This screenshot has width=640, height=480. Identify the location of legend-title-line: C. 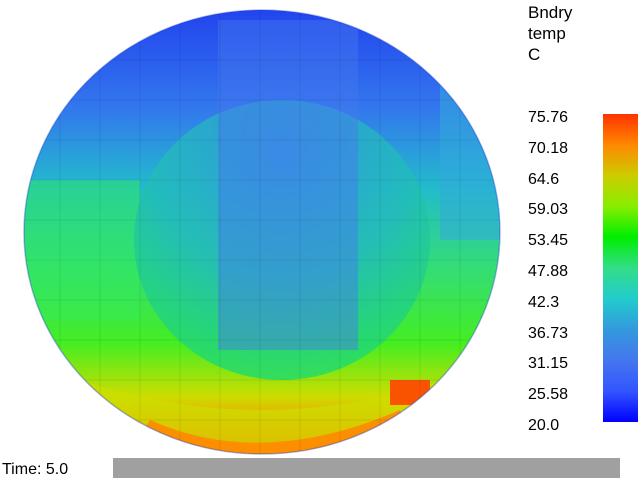
(534, 54).